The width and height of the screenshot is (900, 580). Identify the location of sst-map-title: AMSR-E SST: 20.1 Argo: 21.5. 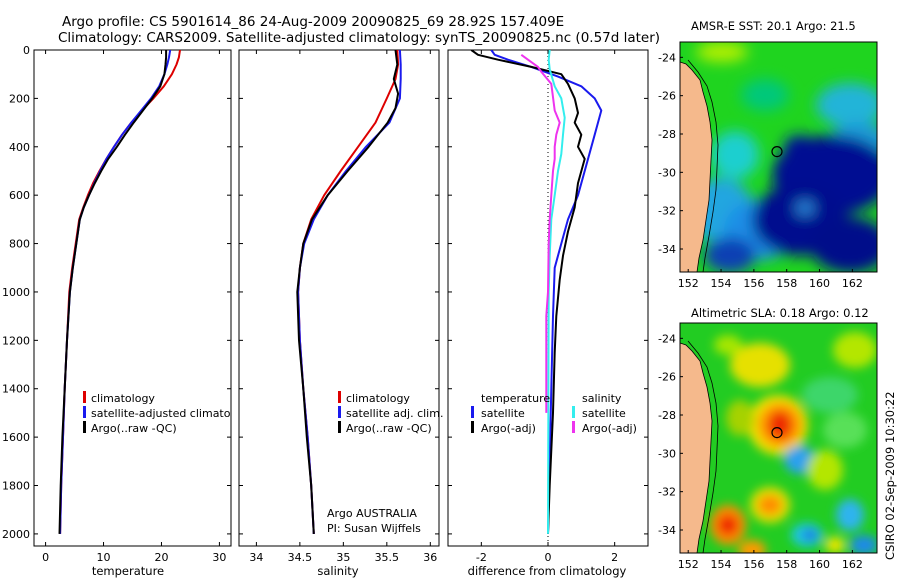
(773, 26).